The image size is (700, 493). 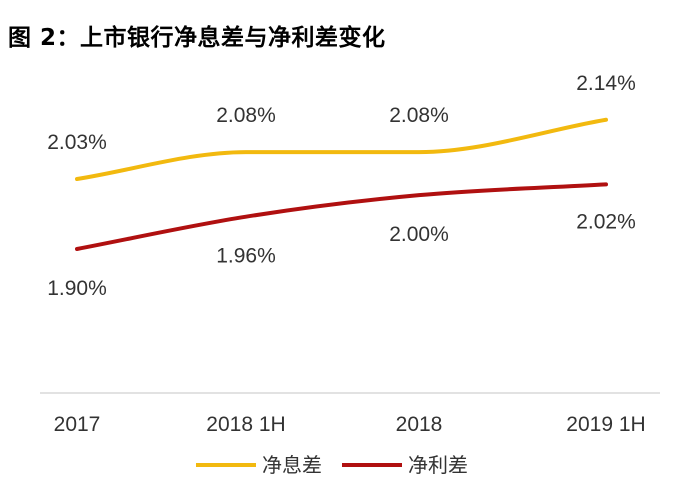 What do you see at coordinates (438, 465) in the screenshot?
I see `legend-label-2: 净利差` at bounding box center [438, 465].